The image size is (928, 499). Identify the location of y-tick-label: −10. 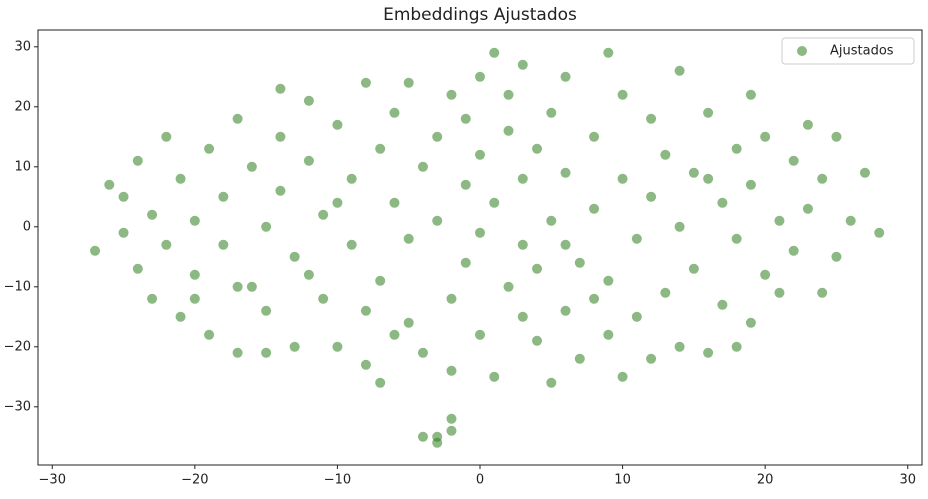
(17, 286).